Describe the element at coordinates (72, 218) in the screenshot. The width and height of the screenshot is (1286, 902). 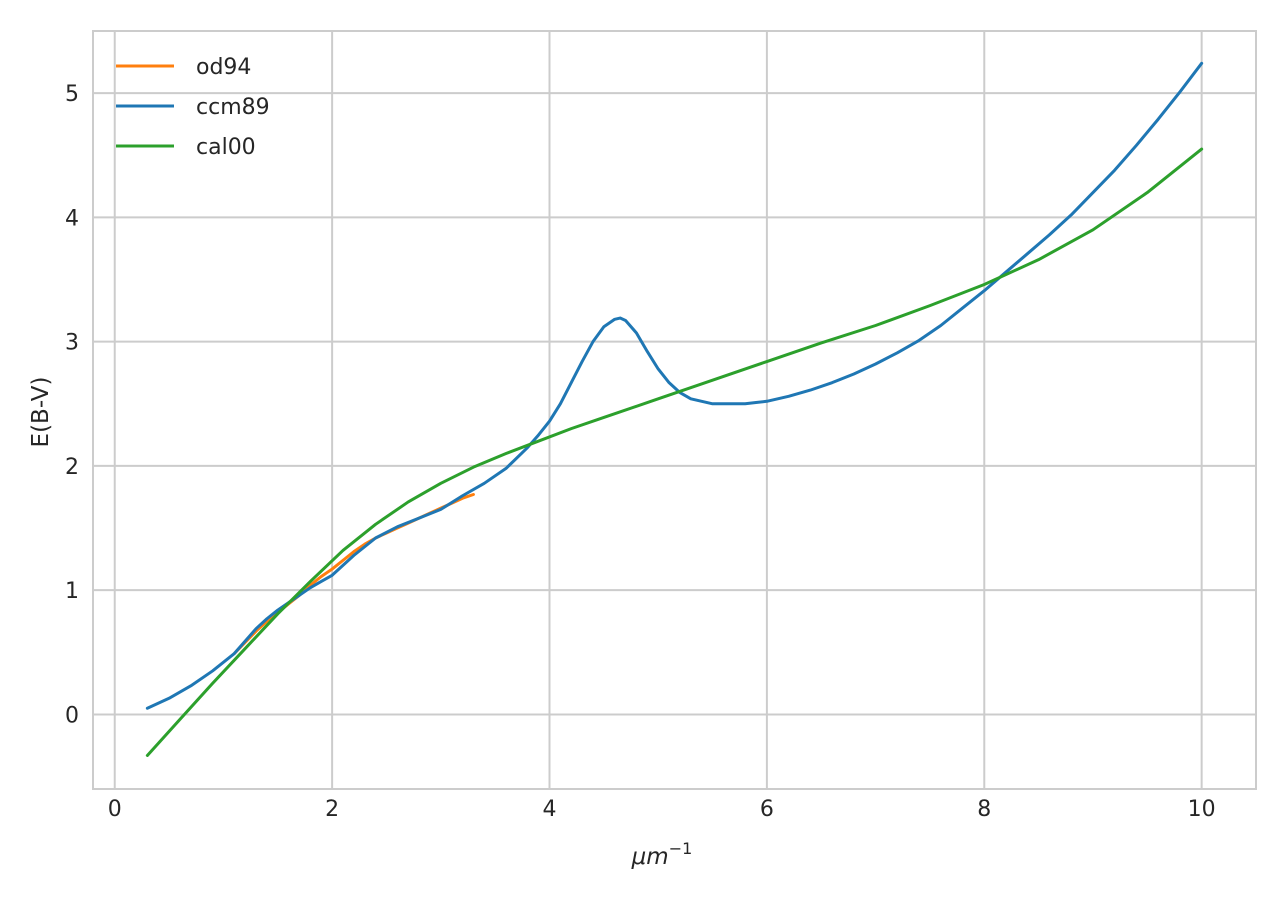
I see `y-tick-label: 4` at that location.